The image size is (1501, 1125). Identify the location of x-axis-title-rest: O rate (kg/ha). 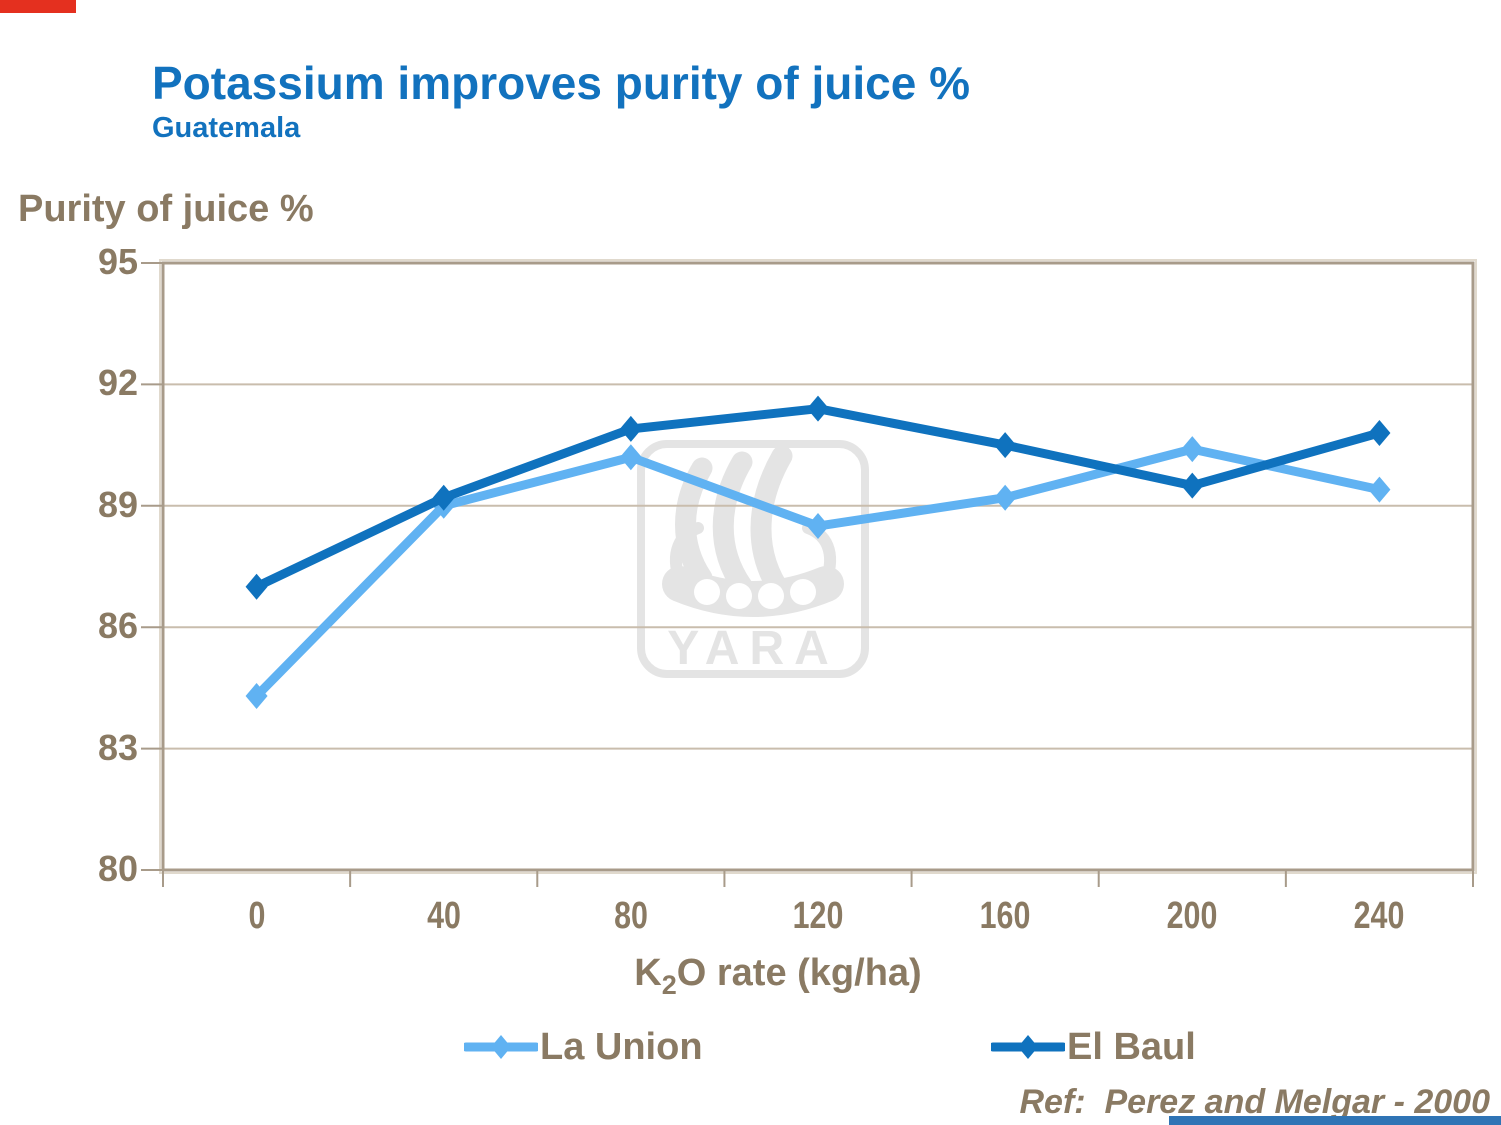
(799, 973).